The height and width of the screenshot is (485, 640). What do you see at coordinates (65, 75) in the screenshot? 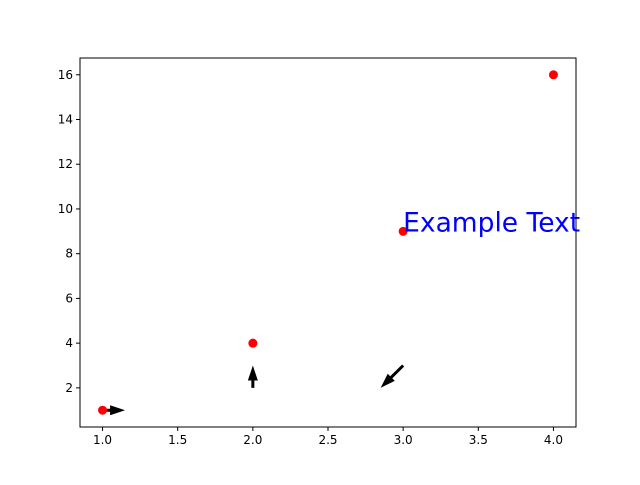
I see `y-tick-label: 16` at bounding box center [65, 75].